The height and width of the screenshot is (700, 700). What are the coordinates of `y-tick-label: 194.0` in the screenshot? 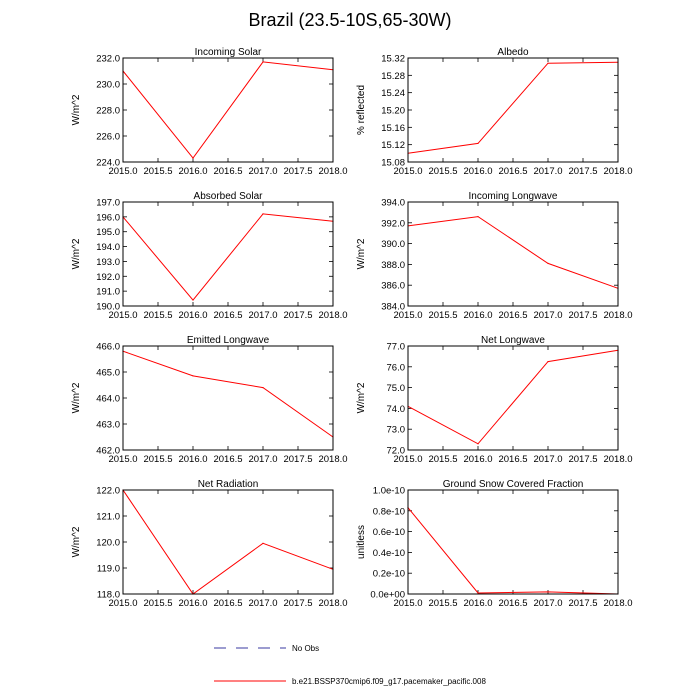 It's located at (108, 247).